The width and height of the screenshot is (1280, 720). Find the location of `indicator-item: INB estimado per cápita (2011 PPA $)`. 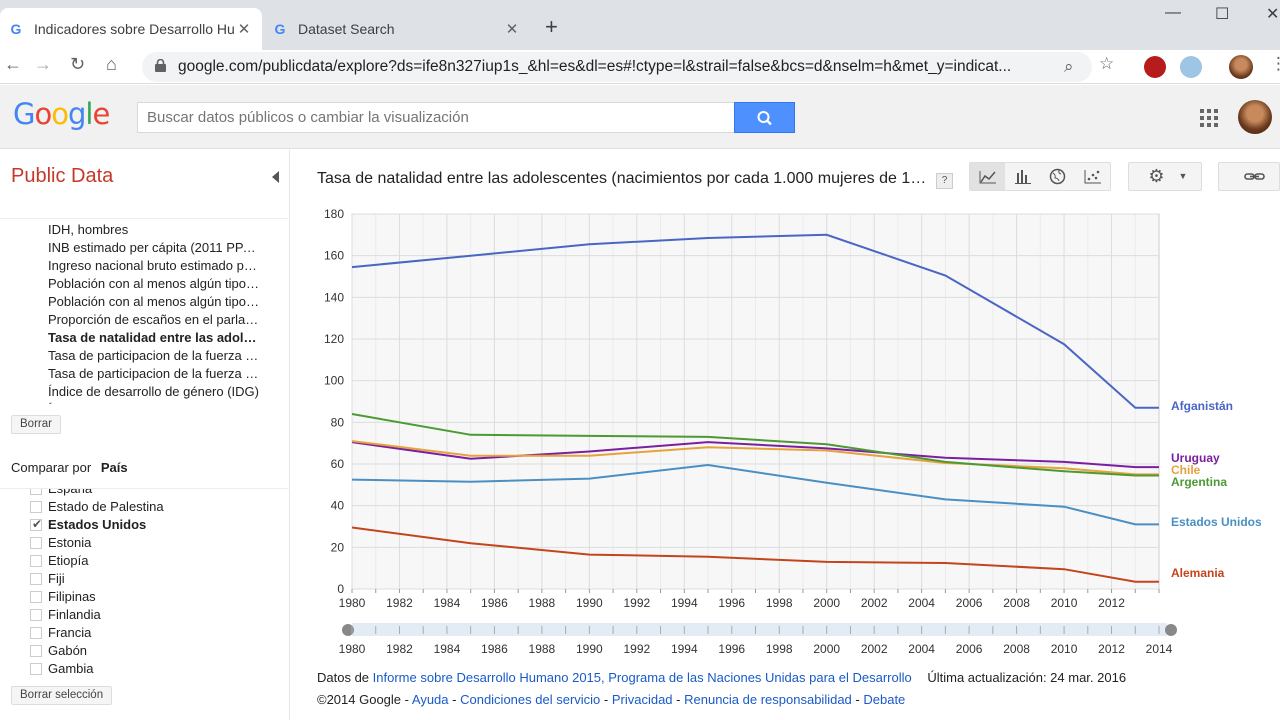

indicator-item: INB estimado per cápita (2011 PPA $) is located at coordinates (155, 247).